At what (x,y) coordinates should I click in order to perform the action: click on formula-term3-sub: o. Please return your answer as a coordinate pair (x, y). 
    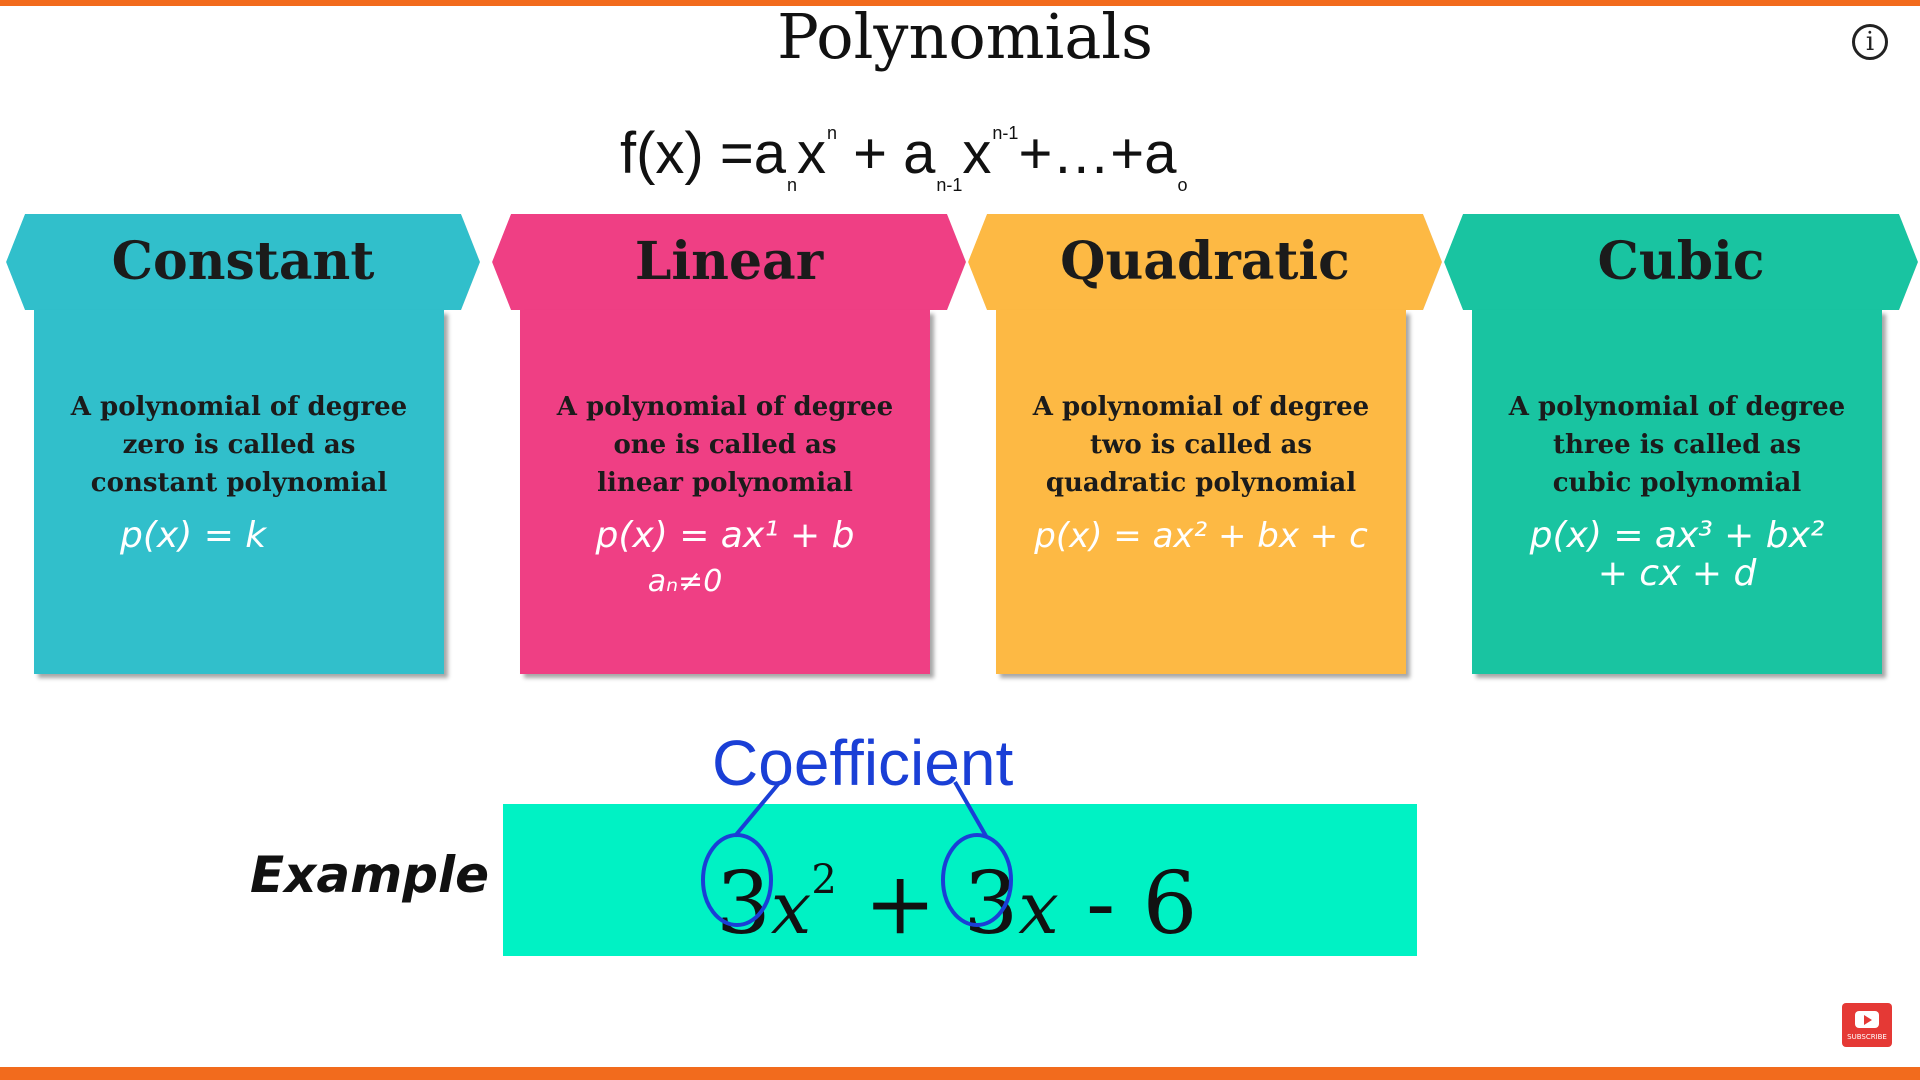
    Looking at the image, I should click on (1182, 185).